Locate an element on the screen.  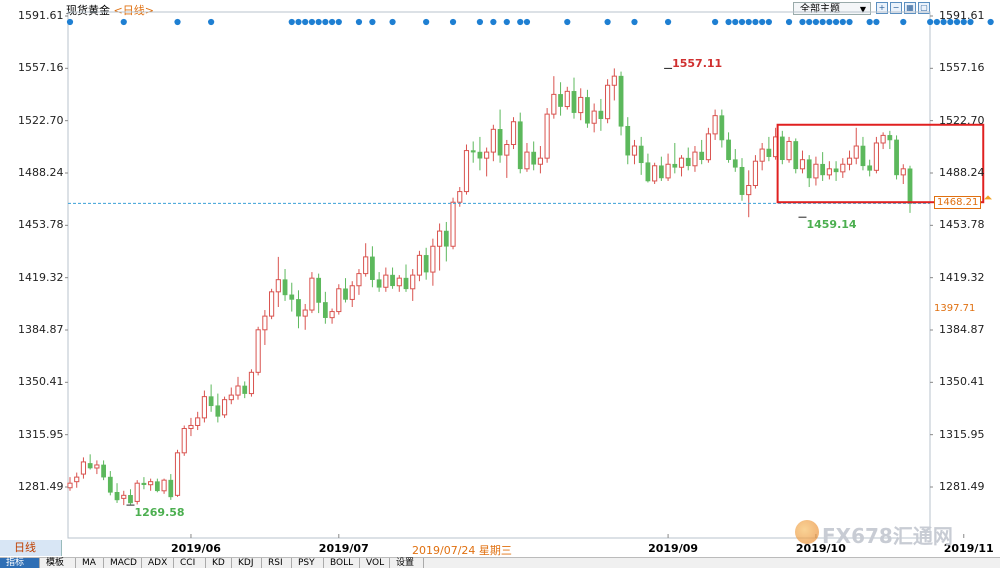
indicator-tab: 模板 is located at coordinates (58, 563).